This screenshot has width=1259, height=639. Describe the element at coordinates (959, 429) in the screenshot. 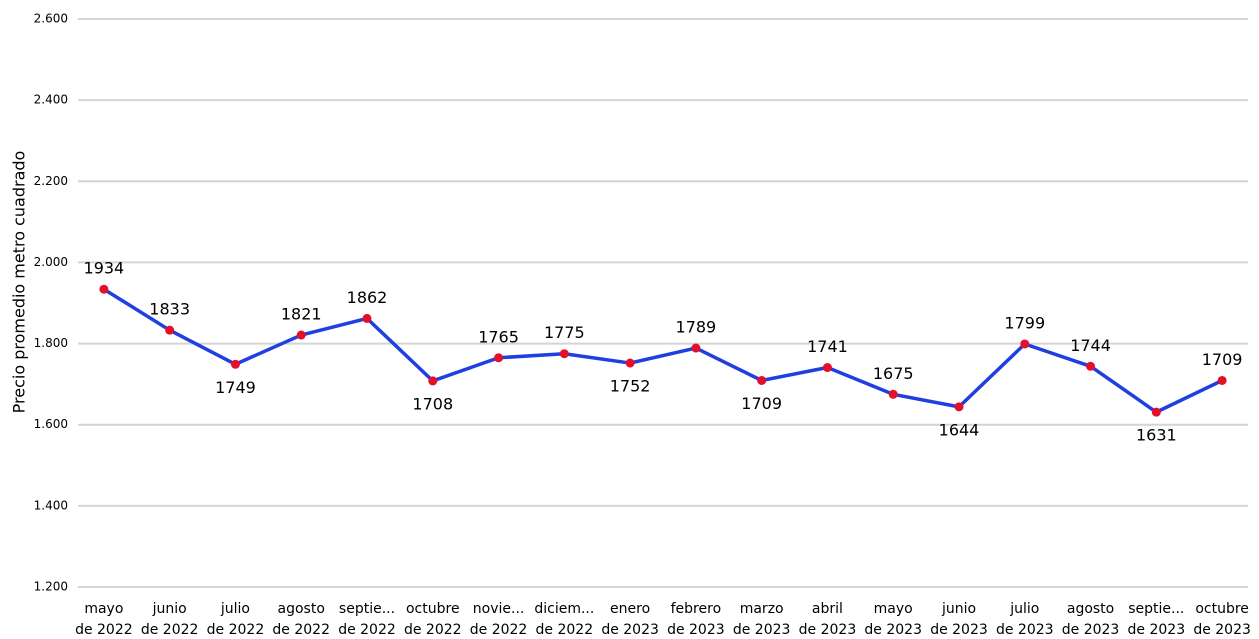

I see `data-label: 1644` at that location.